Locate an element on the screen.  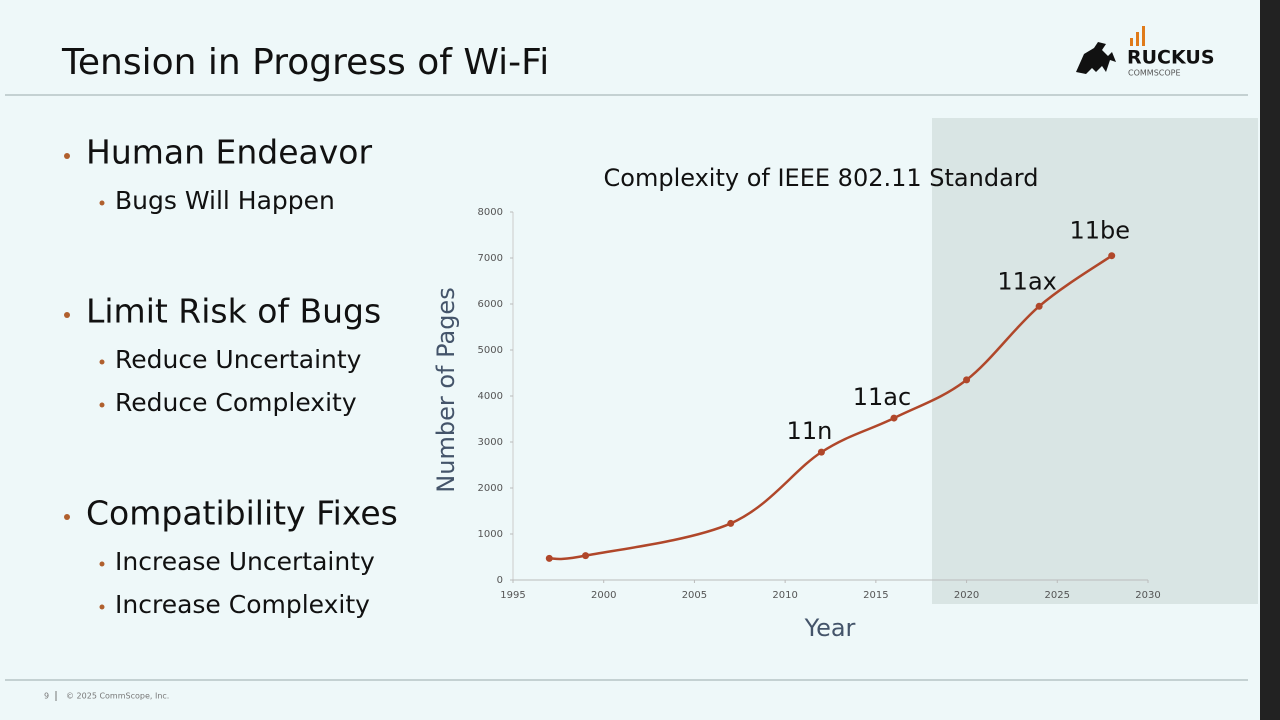
annotation: 11n is located at coordinates (810, 431).